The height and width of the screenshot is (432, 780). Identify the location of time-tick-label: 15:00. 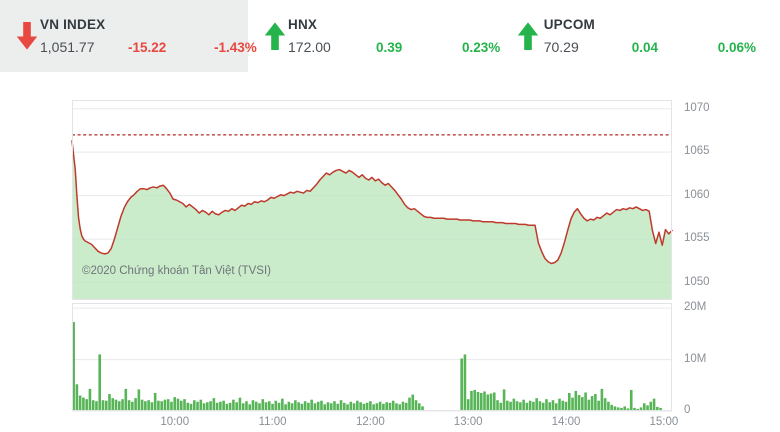
(664, 422).